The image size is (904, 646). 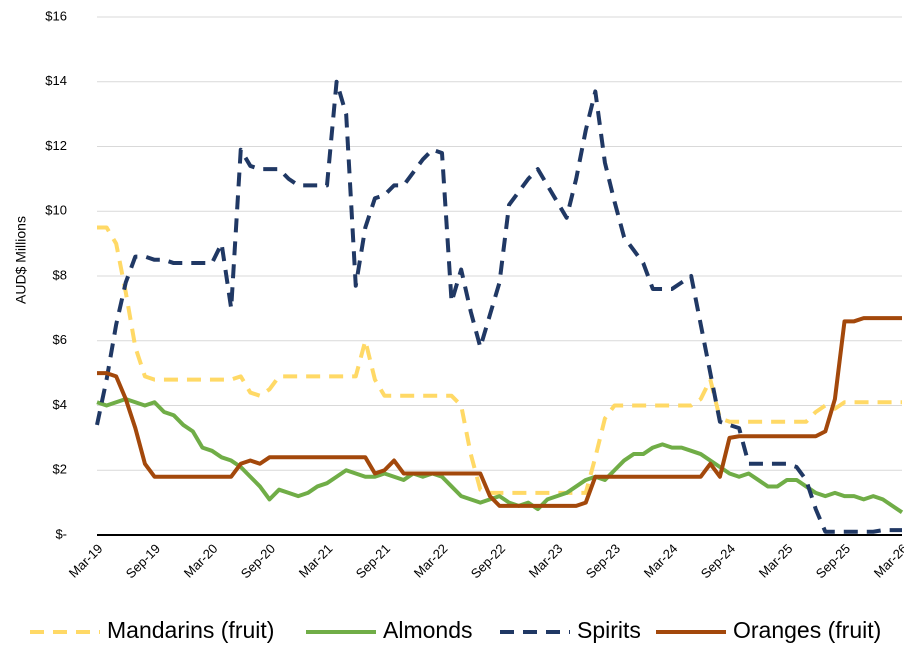 What do you see at coordinates (21, 260) in the screenshot?
I see `y-axis-title: AUD$ Millions` at bounding box center [21, 260].